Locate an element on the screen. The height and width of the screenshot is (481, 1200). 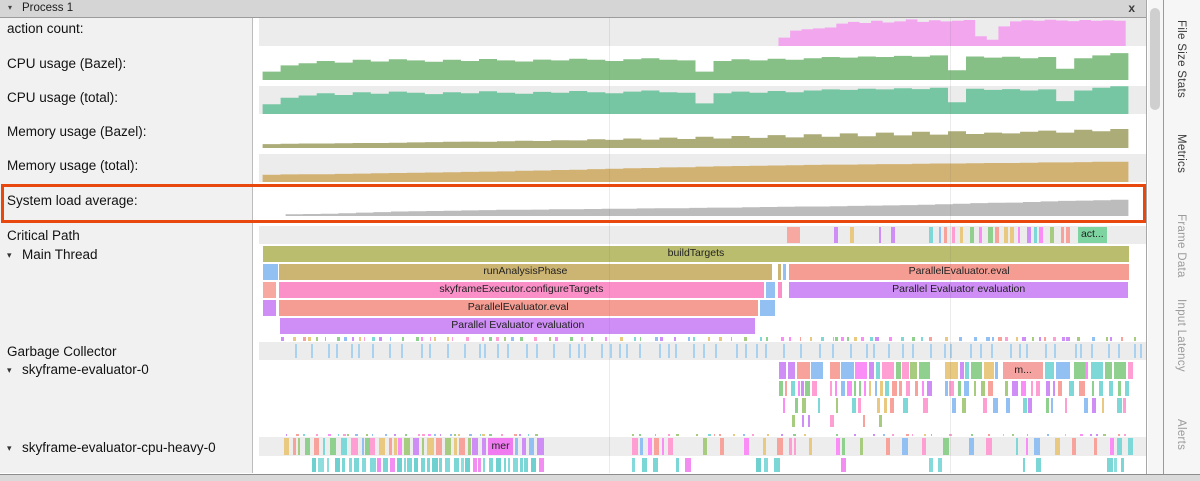
vertical-scrollbar-thumb is located at coordinates (1155, 59).